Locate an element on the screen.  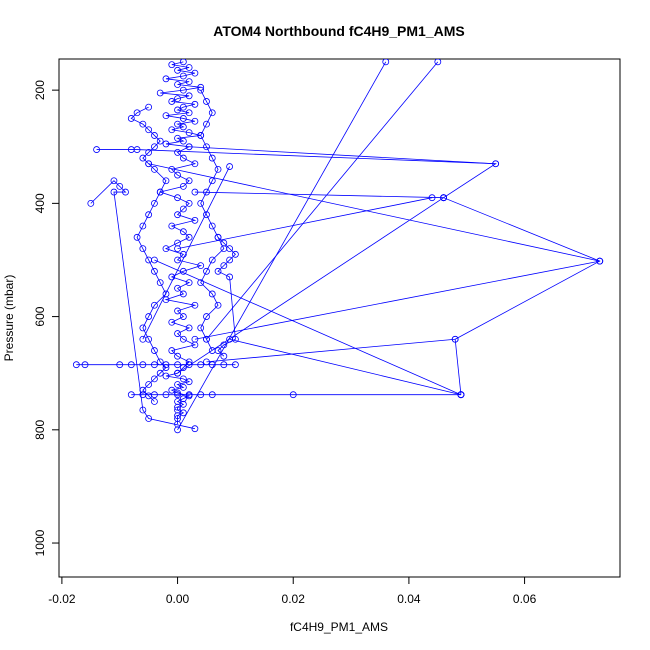
chart-title: ATOM4 Northbound fC4H9_PM1_AMS is located at coordinates (339, 31).